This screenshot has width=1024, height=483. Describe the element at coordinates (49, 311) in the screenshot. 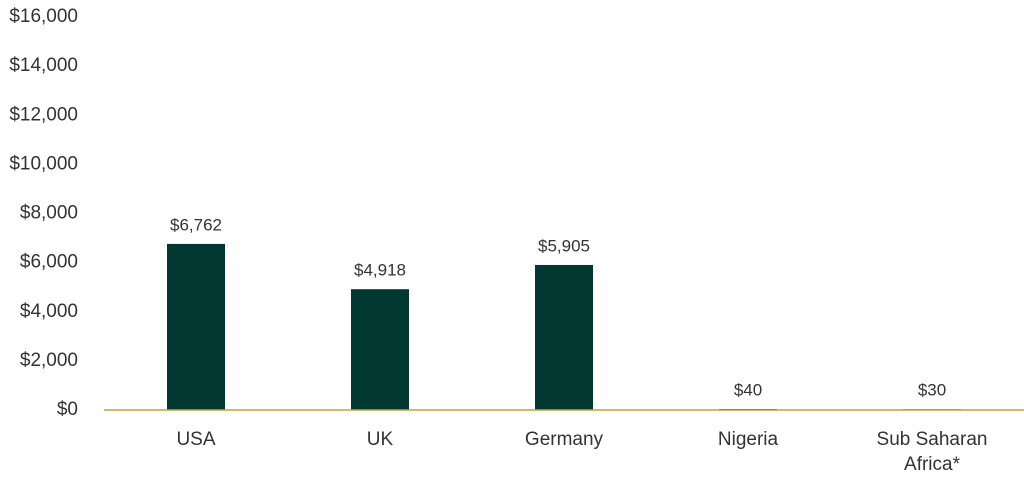

I see `y-tick-label: $4,000` at that location.